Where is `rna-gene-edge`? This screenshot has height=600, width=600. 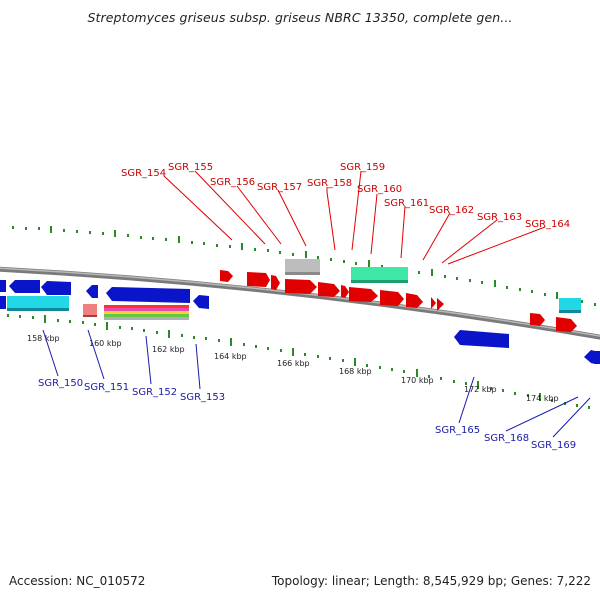
rna-gene-edge is located at coordinates (379, 281).